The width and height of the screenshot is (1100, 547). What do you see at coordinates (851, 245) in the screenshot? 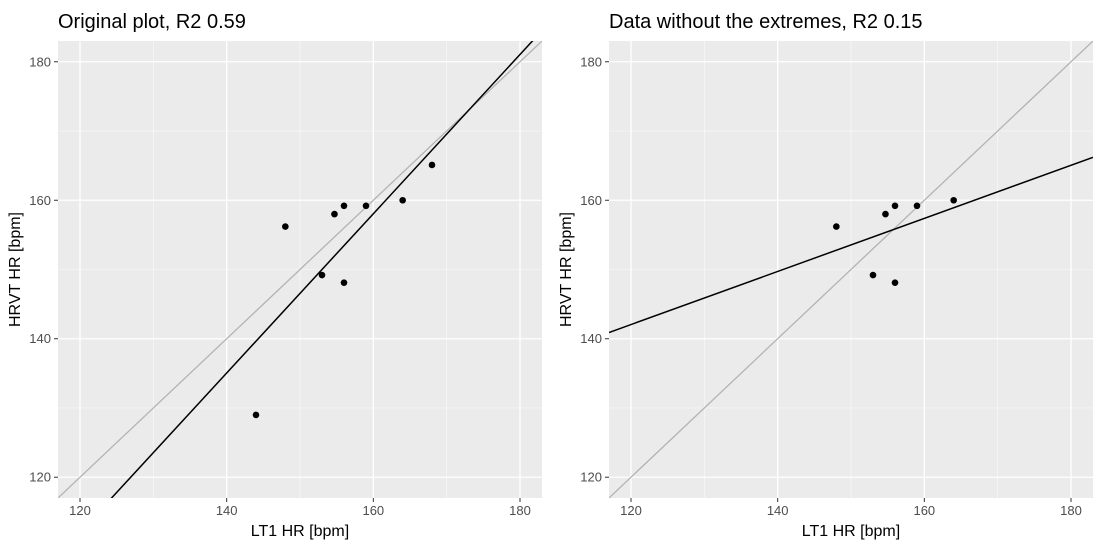
I see `regression-line` at bounding box center [851, 245].